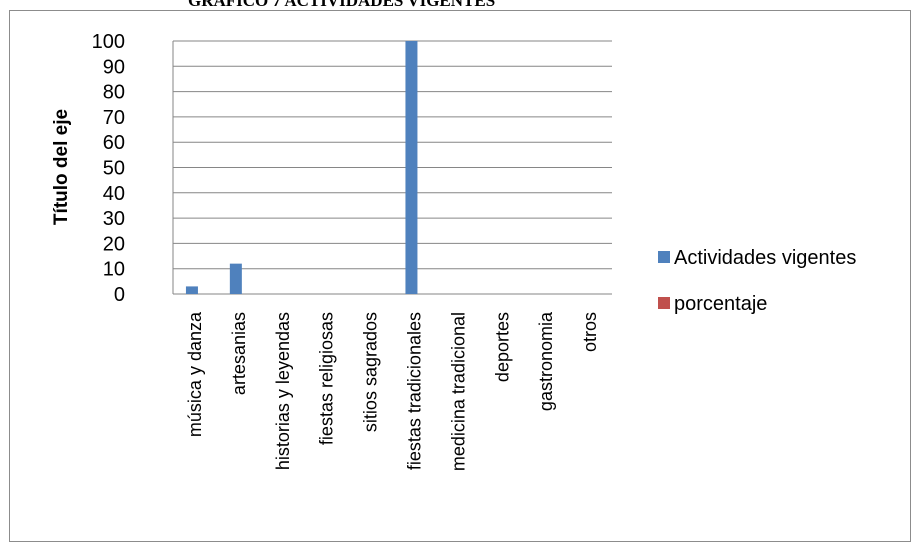 The height and width of the screenshot is (543, 912). I want to click on x-tick-label: fiestas religiosas, so click(327, 378).